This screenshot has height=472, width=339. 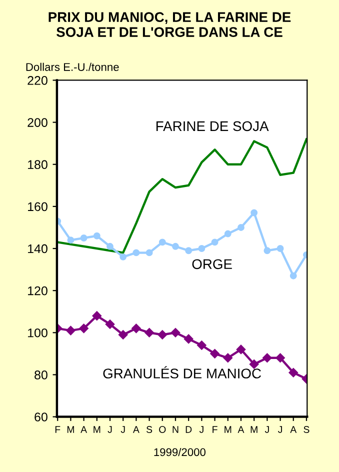 I want to click on y-tick-label: 140, so click(x=38, y=249).